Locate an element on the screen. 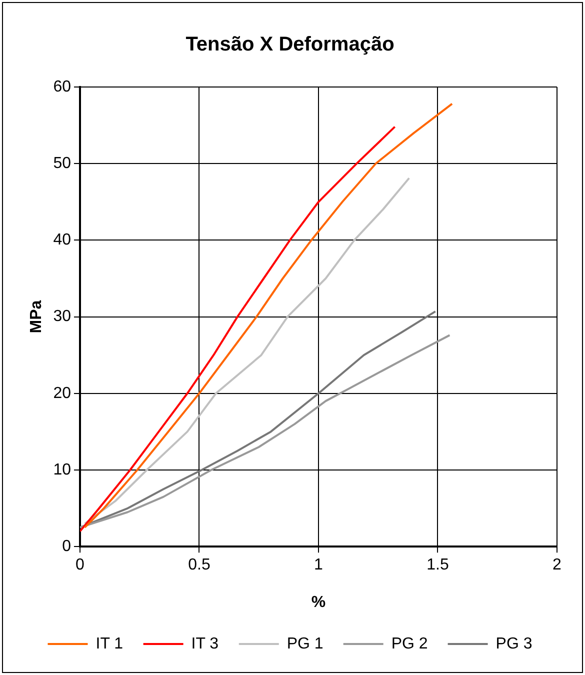  chart-title: Tensão X Deformação is located at coordinates (290, 45).